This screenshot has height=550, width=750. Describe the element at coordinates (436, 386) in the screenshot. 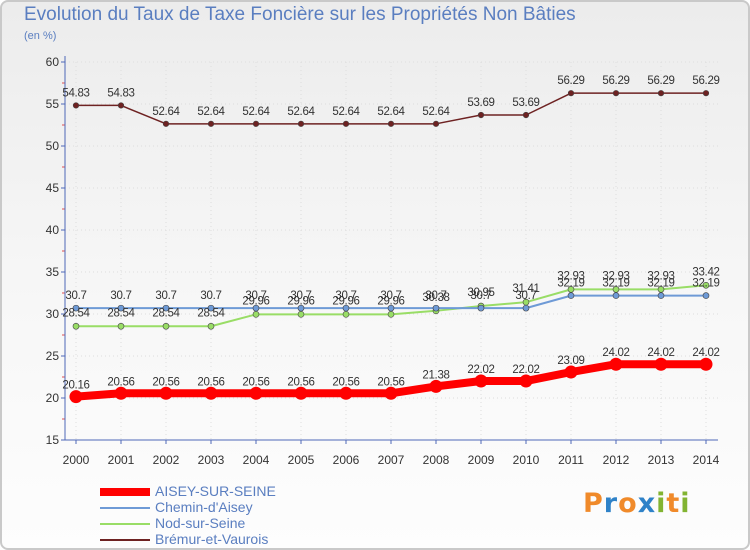

I see `point-aisey-sur-seine-2008` at that location.